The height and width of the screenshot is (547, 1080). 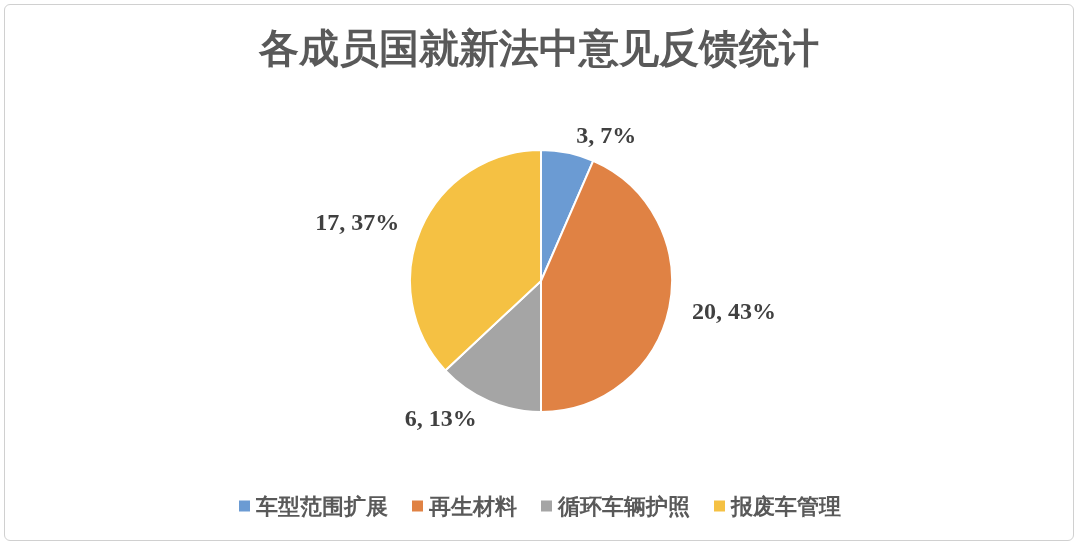 What do you see at coordinates (472, 506) in the screenshot?
I see `legend-label: 再生材料` at bounding box center [472, 506].